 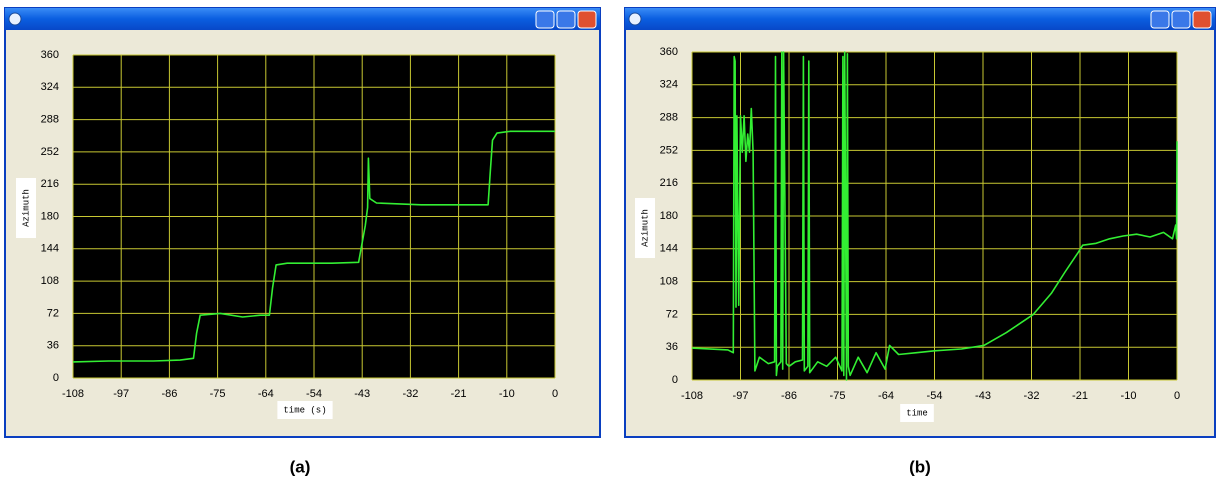 I want to click on caption: (b), so click(x=920, y=466).